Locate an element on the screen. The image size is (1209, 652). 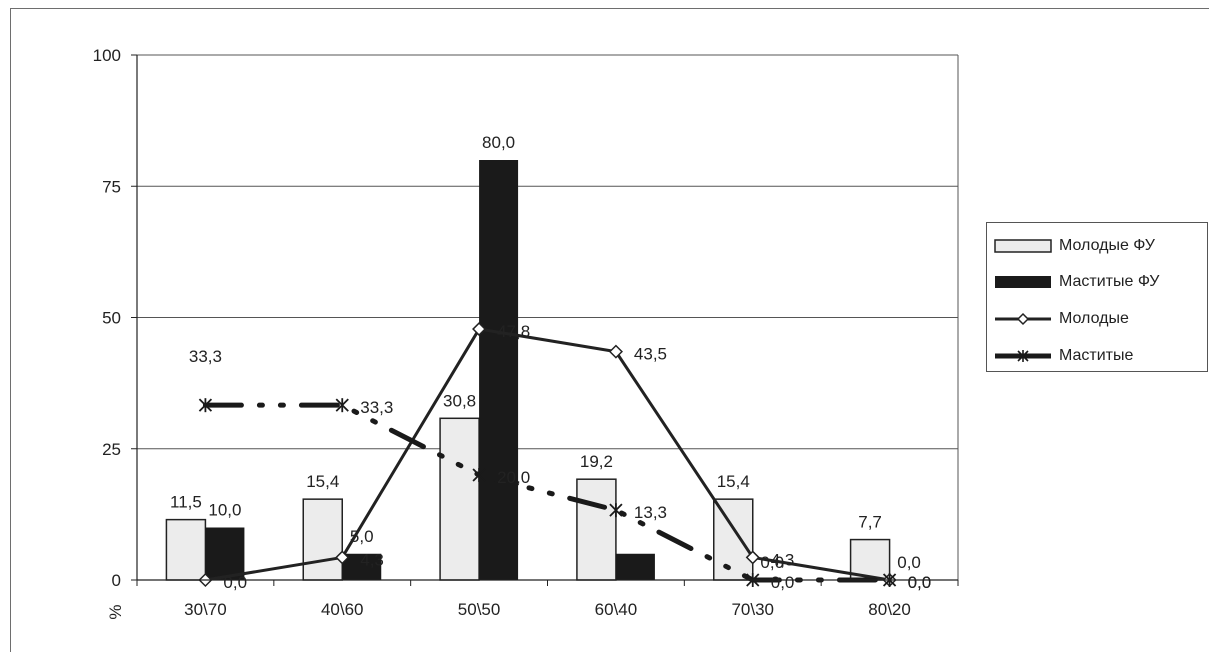
x-tick-label: 30\70 is located at coordinates (205, 609).